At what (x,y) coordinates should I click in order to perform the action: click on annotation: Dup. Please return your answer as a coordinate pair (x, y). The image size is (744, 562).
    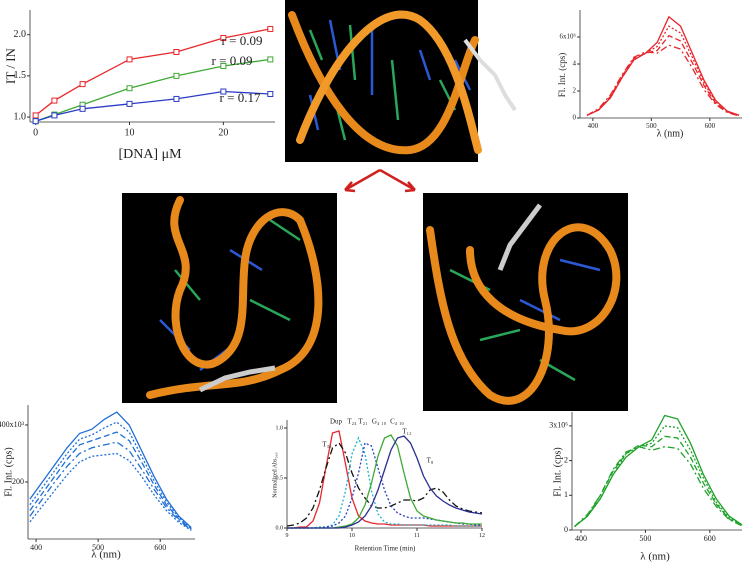
    Looking at the image, I should click on (336, 422).